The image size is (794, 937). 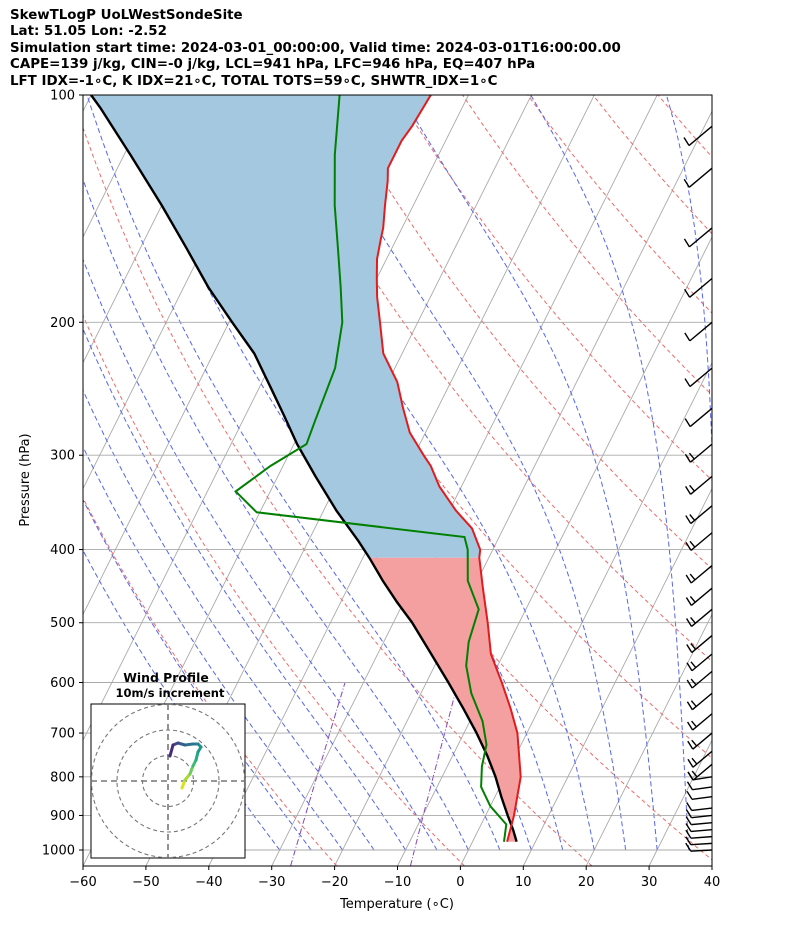 I want to click on hodograph-trace, so click(x=171, y=750).